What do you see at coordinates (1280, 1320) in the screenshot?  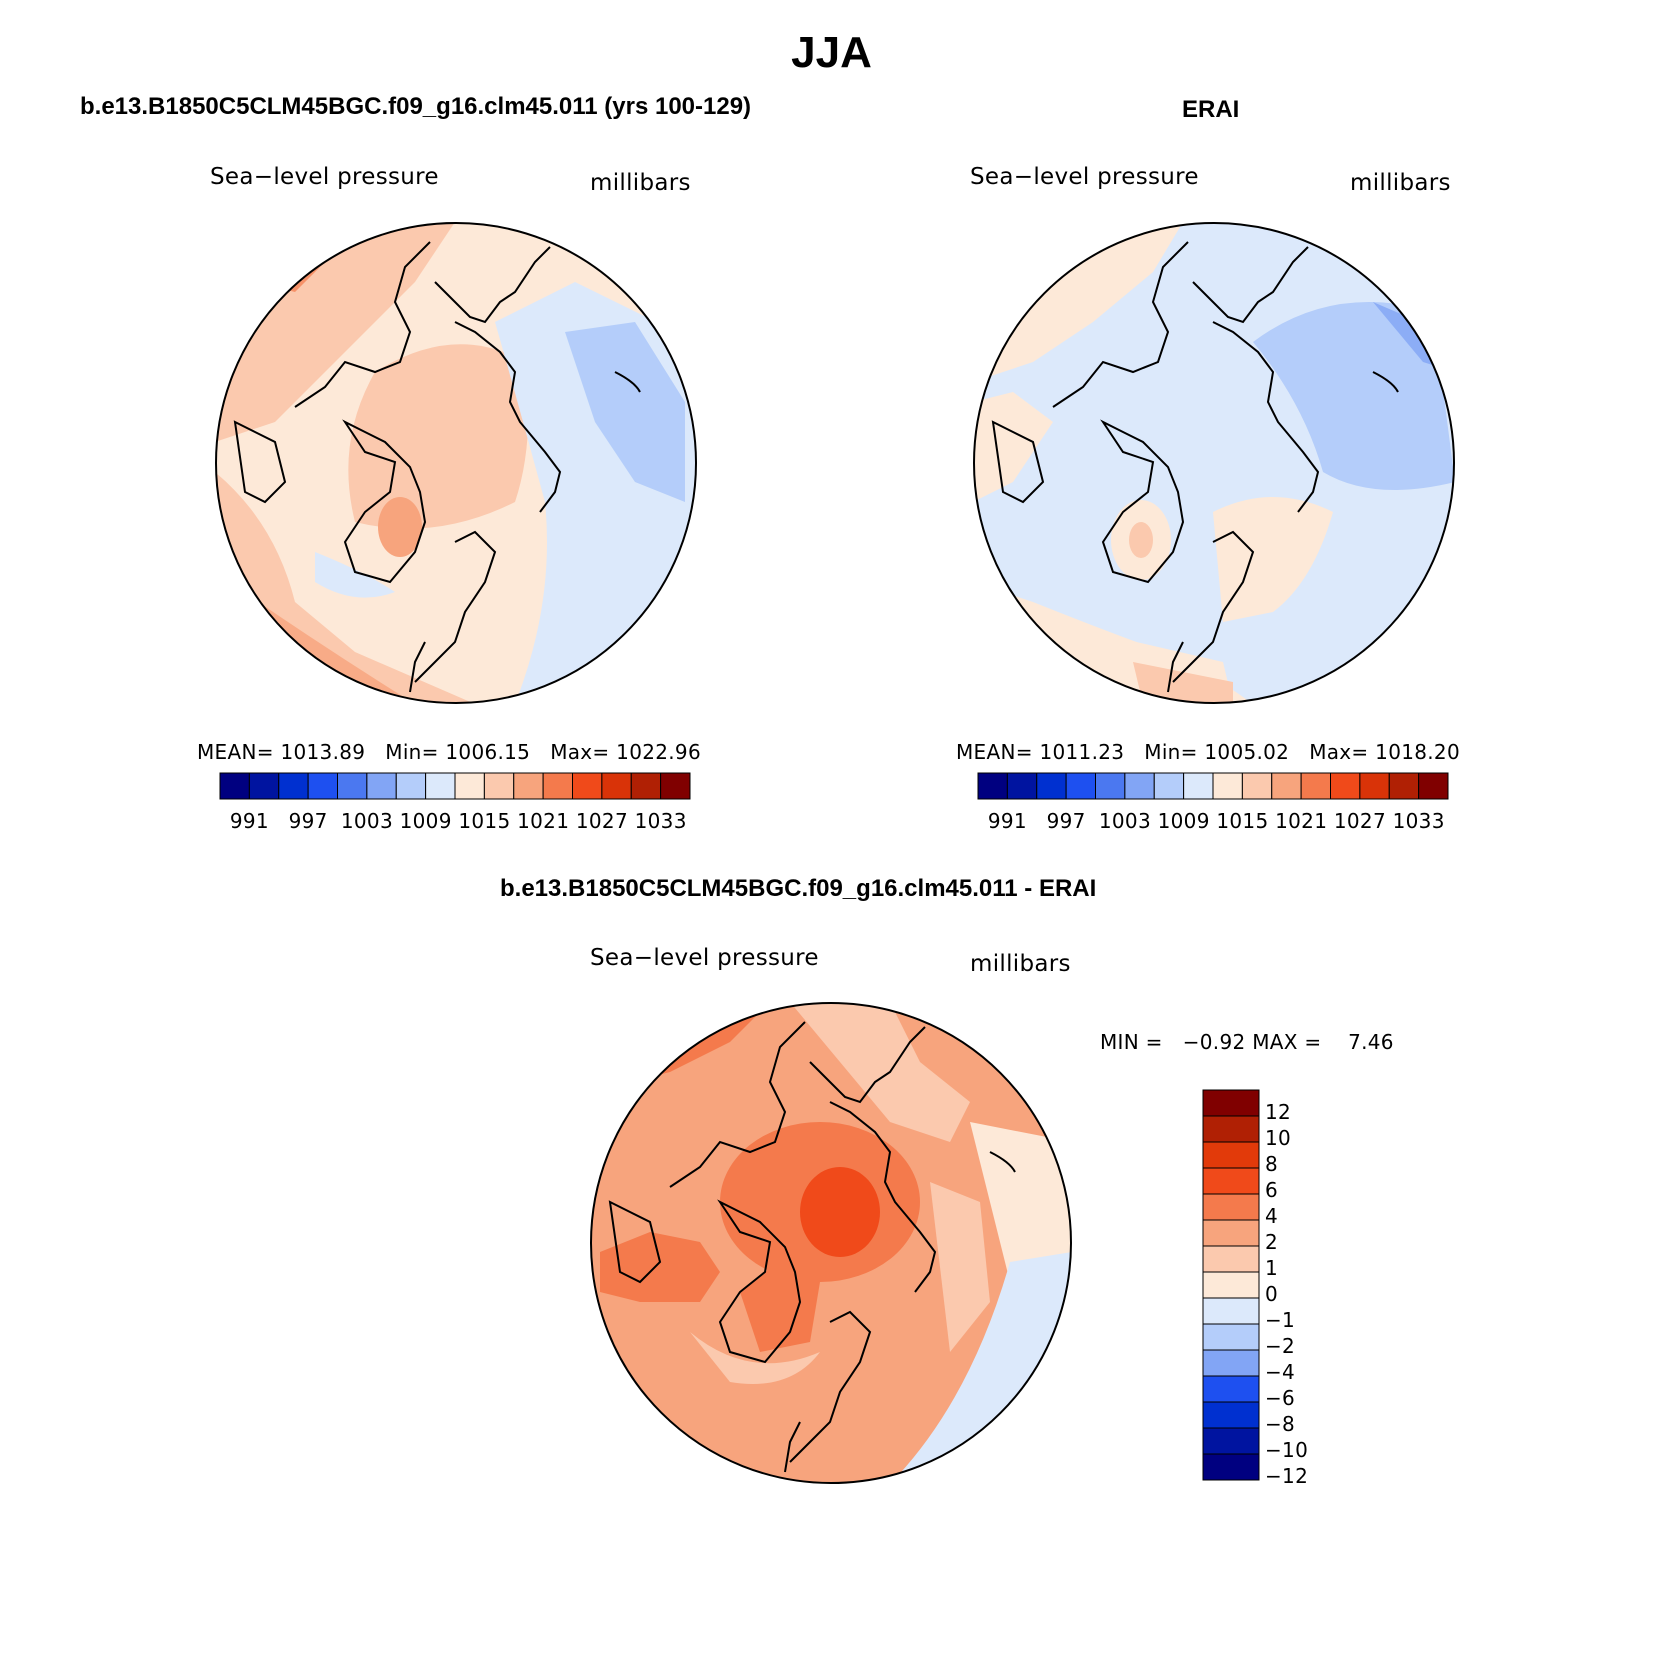 I see `panel-diff-colorbar-tick-label: −1` at bounding box center [1280, 1320].